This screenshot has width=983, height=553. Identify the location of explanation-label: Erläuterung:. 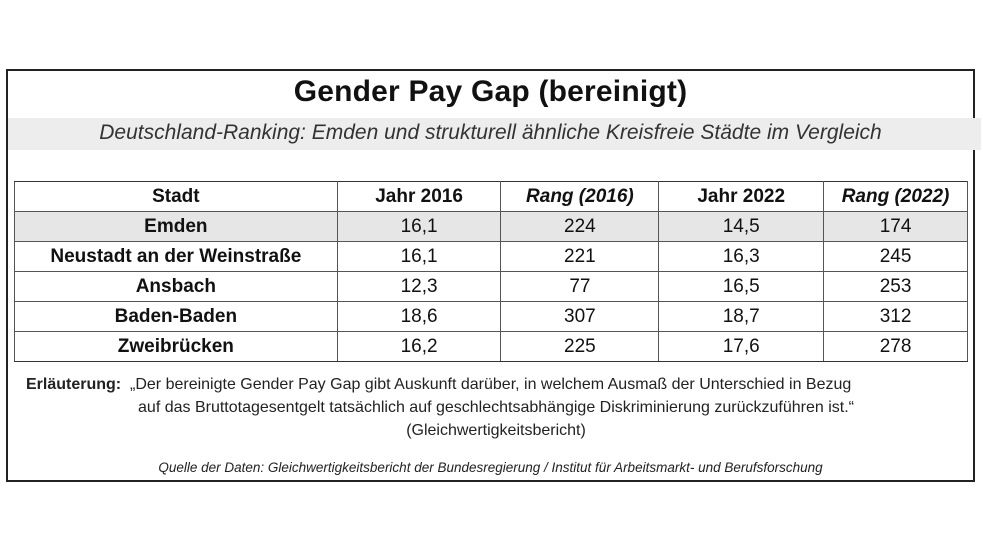
(74, 384).